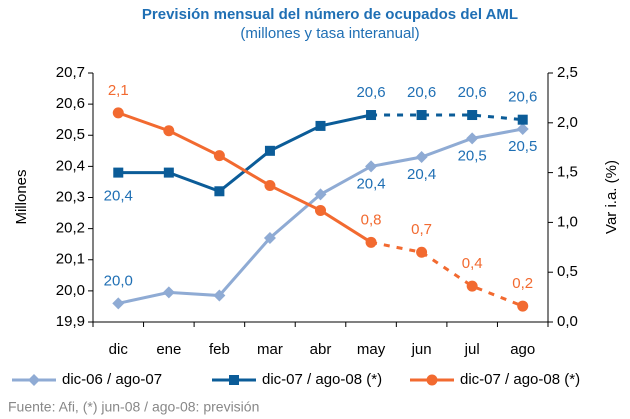 The height and width of the screenshot is (419, 630). I want to click on y-tick-label: 20,3, so click(70, 196).